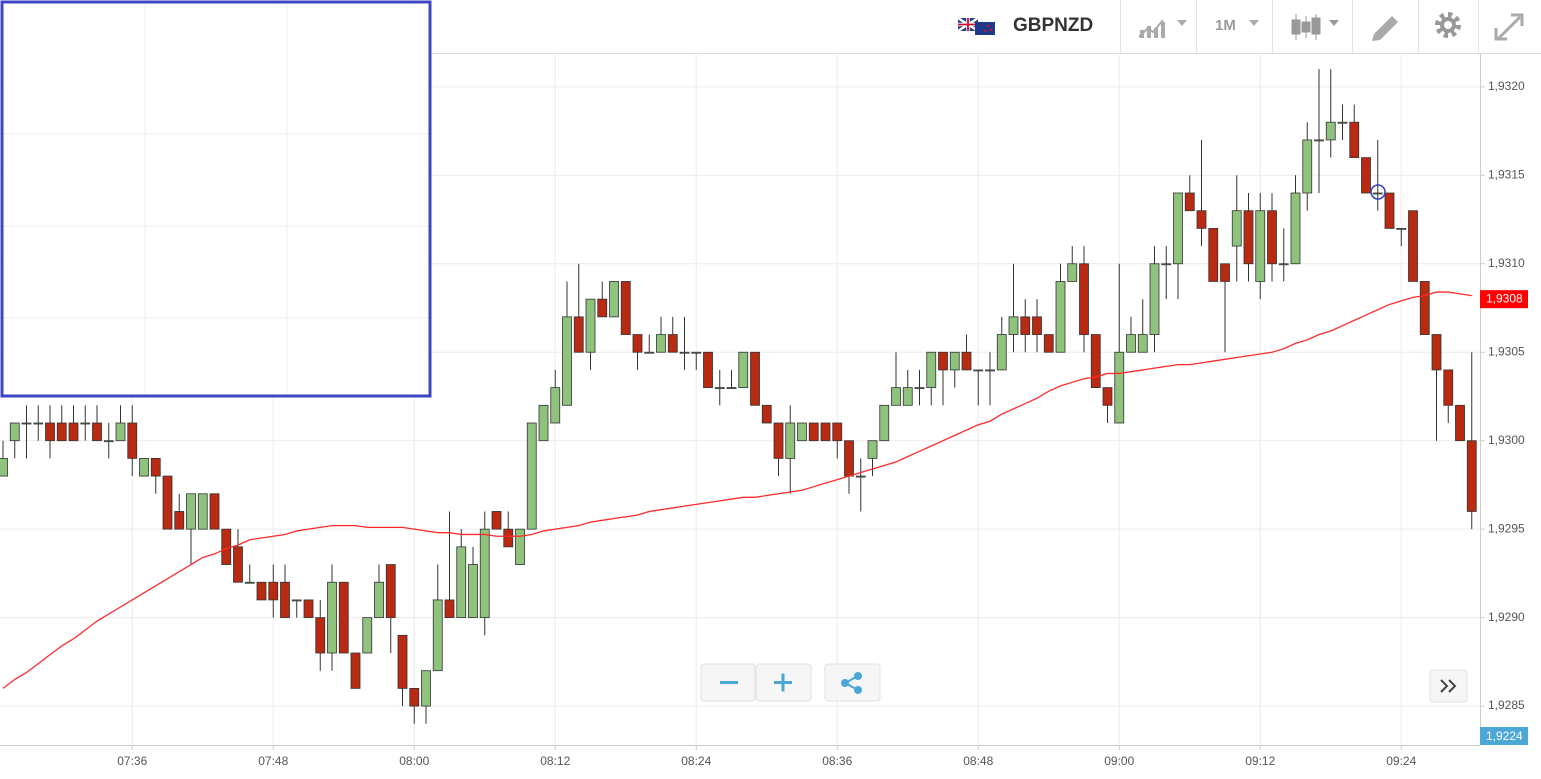 Image resolution: width=1541 pixels, height=779 pixels. What do you see at coordinates (1448, 686) in the screenshot?
I see `scroll-end-button` at bounding box center [1448, 686].